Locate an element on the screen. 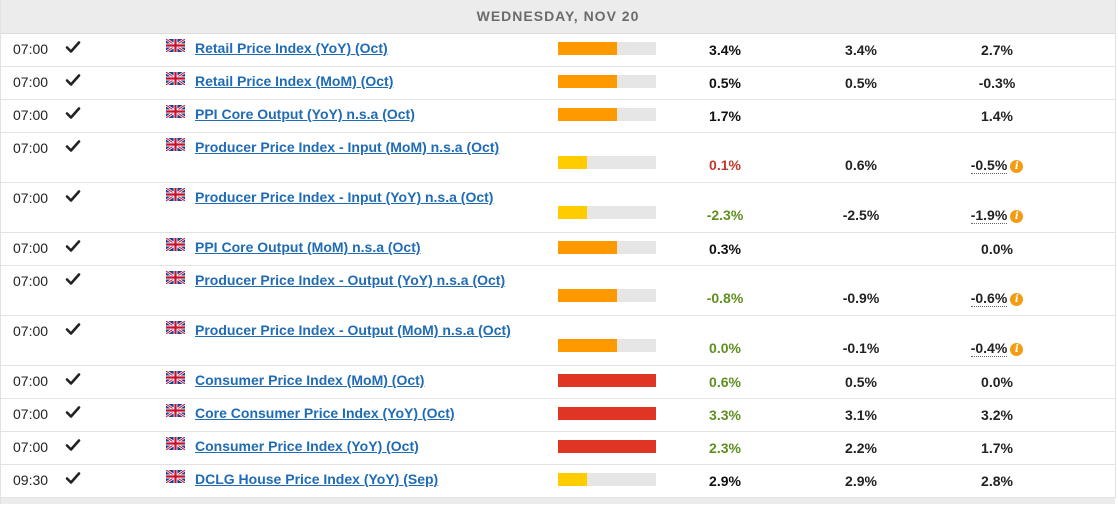 This screenshot has width=1118, height=506. previous-value-cell: -0.3% is located at coordinates (997, 83).